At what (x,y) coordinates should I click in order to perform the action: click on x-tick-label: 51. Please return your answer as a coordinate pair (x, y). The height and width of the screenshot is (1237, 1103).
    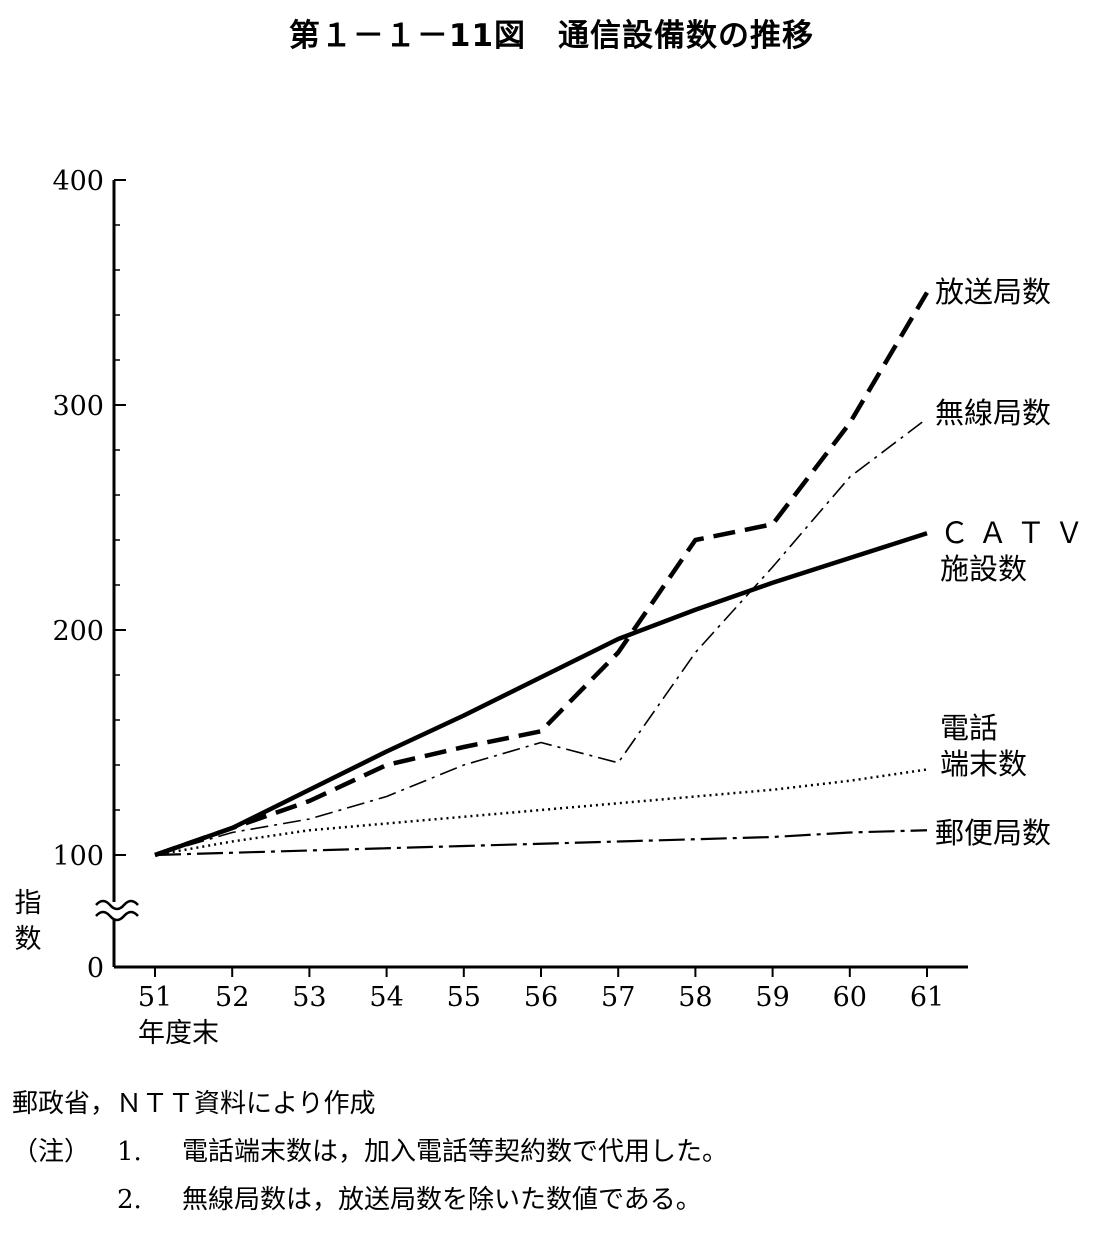
    Looking at the image, I should click on (155, 997).